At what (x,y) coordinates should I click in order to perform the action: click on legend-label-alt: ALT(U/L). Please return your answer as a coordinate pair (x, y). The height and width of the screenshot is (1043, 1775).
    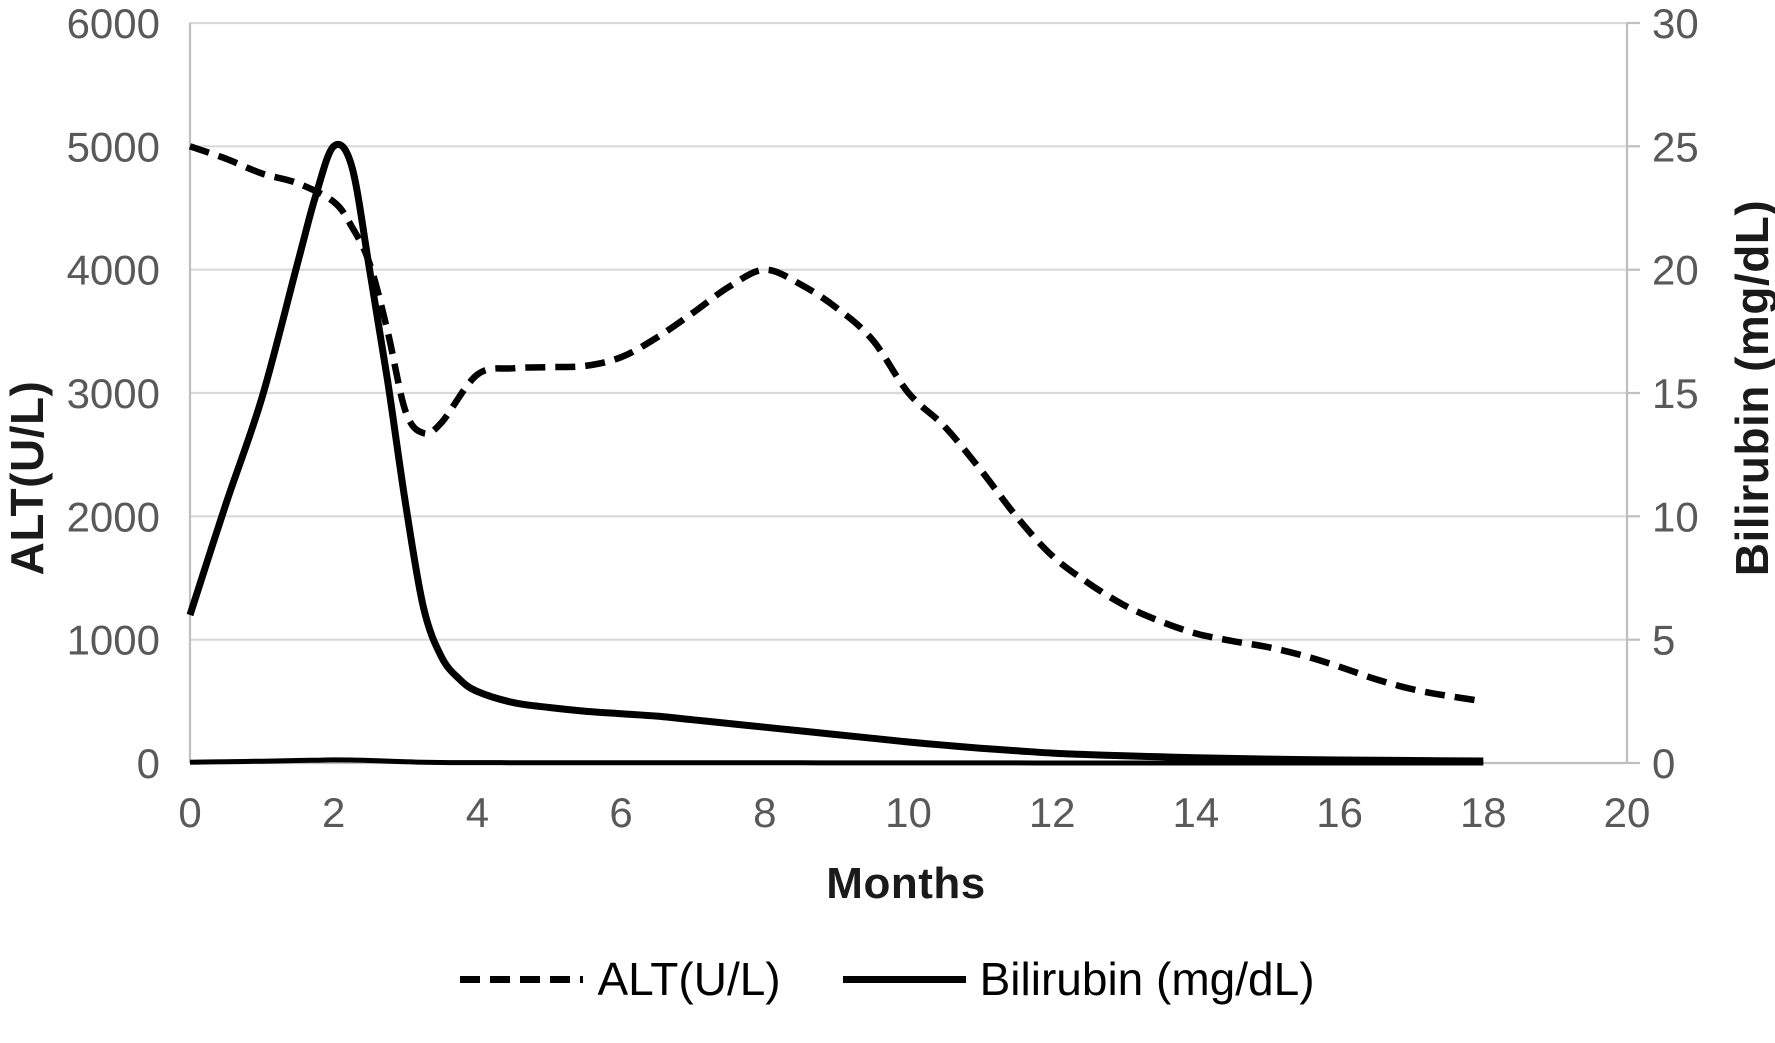
    Looking at the image, I should click on (689, 979).